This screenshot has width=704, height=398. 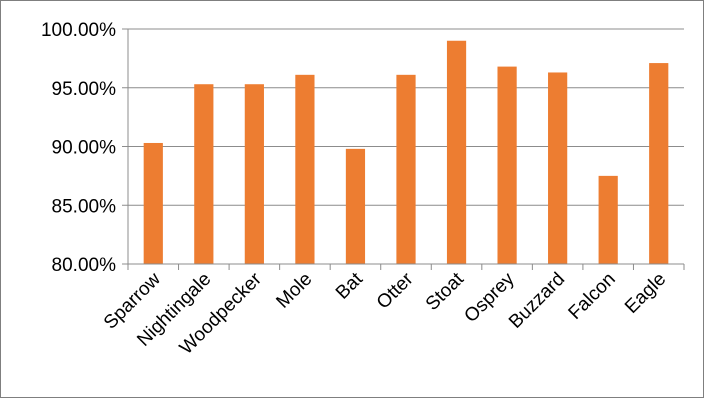 I want to click on bar-otter, so click(x=406, y=169).